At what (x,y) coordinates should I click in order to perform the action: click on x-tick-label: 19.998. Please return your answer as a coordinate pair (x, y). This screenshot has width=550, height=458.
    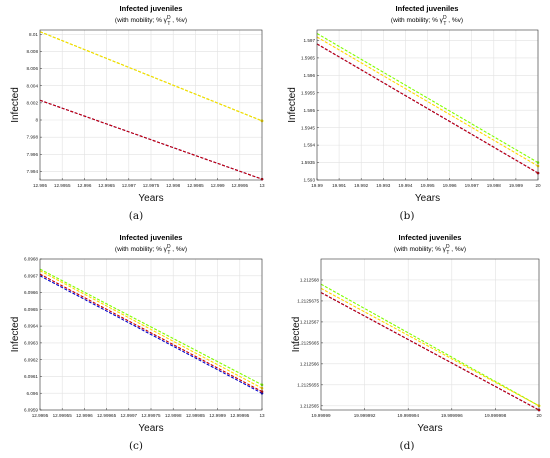
    Looking at the image, I should click on (494, 185).